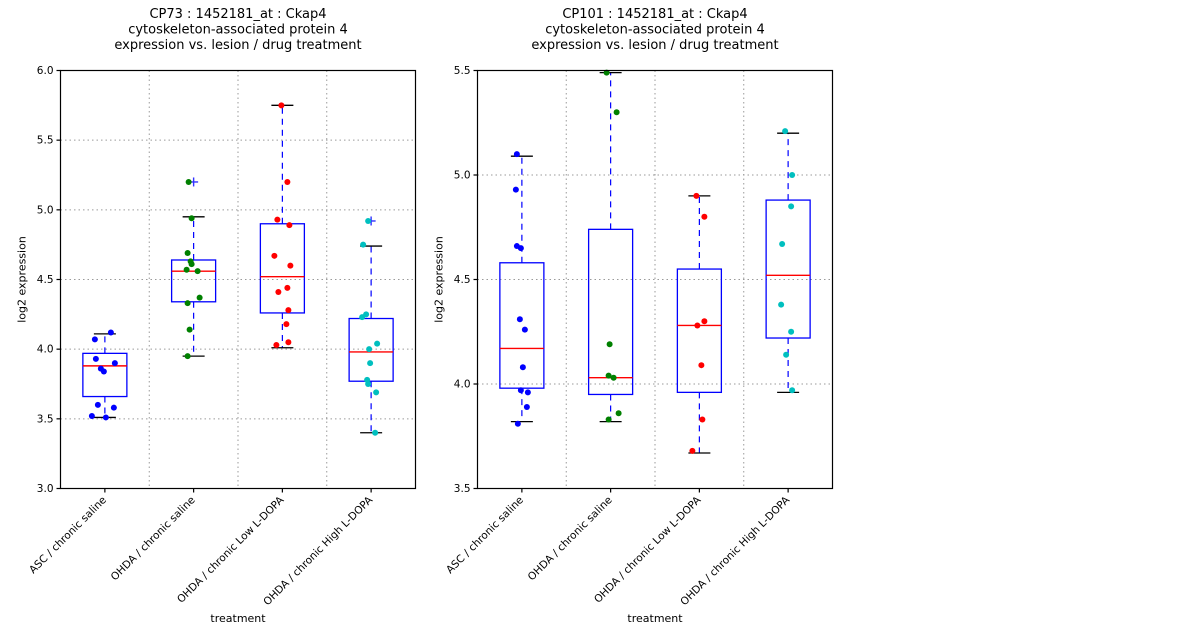 This screenshot has height=644, width=1200. What do you see at coordinates (462, 280) in the screenshot?
I see `y-tick-label: 4.5` at bounding box center [462, 280].